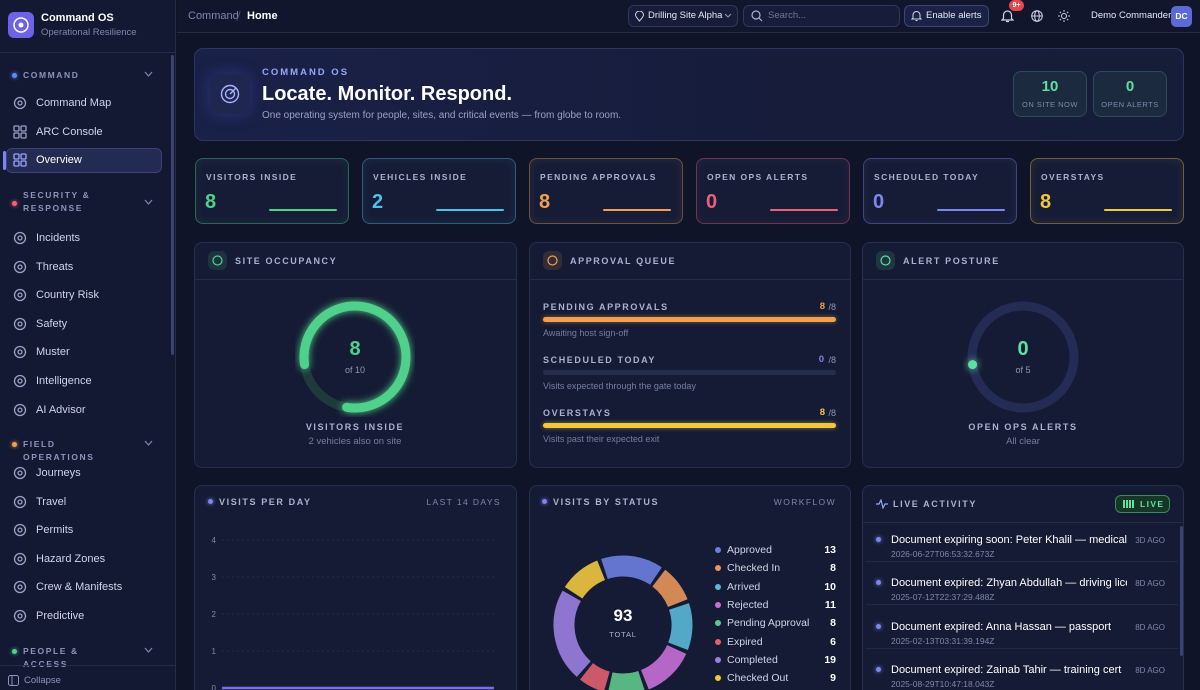 The image size is (1200, 690). What do you see at coordinates (752, 659) in the screenshot?
I see `legend-label: Completed` at bounding box center [752, 659].